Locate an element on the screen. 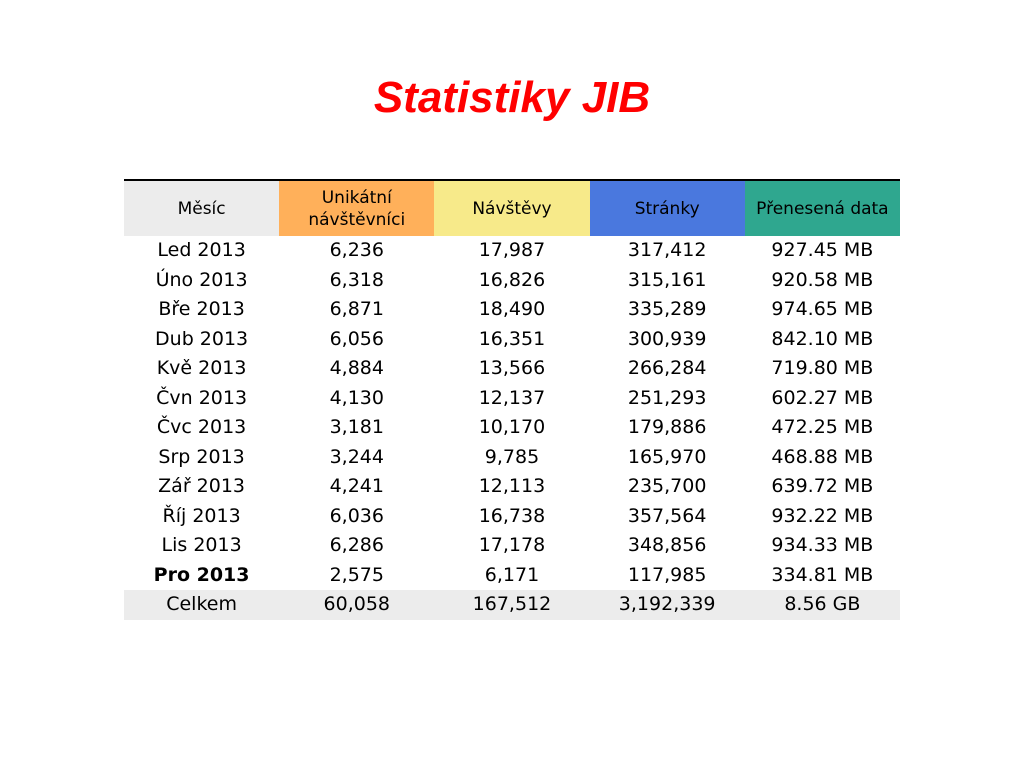 Image resolution: width=1024 pixels, height=768 pixels. month-cell: Srp 2013 is located at coordinates (201, 456).